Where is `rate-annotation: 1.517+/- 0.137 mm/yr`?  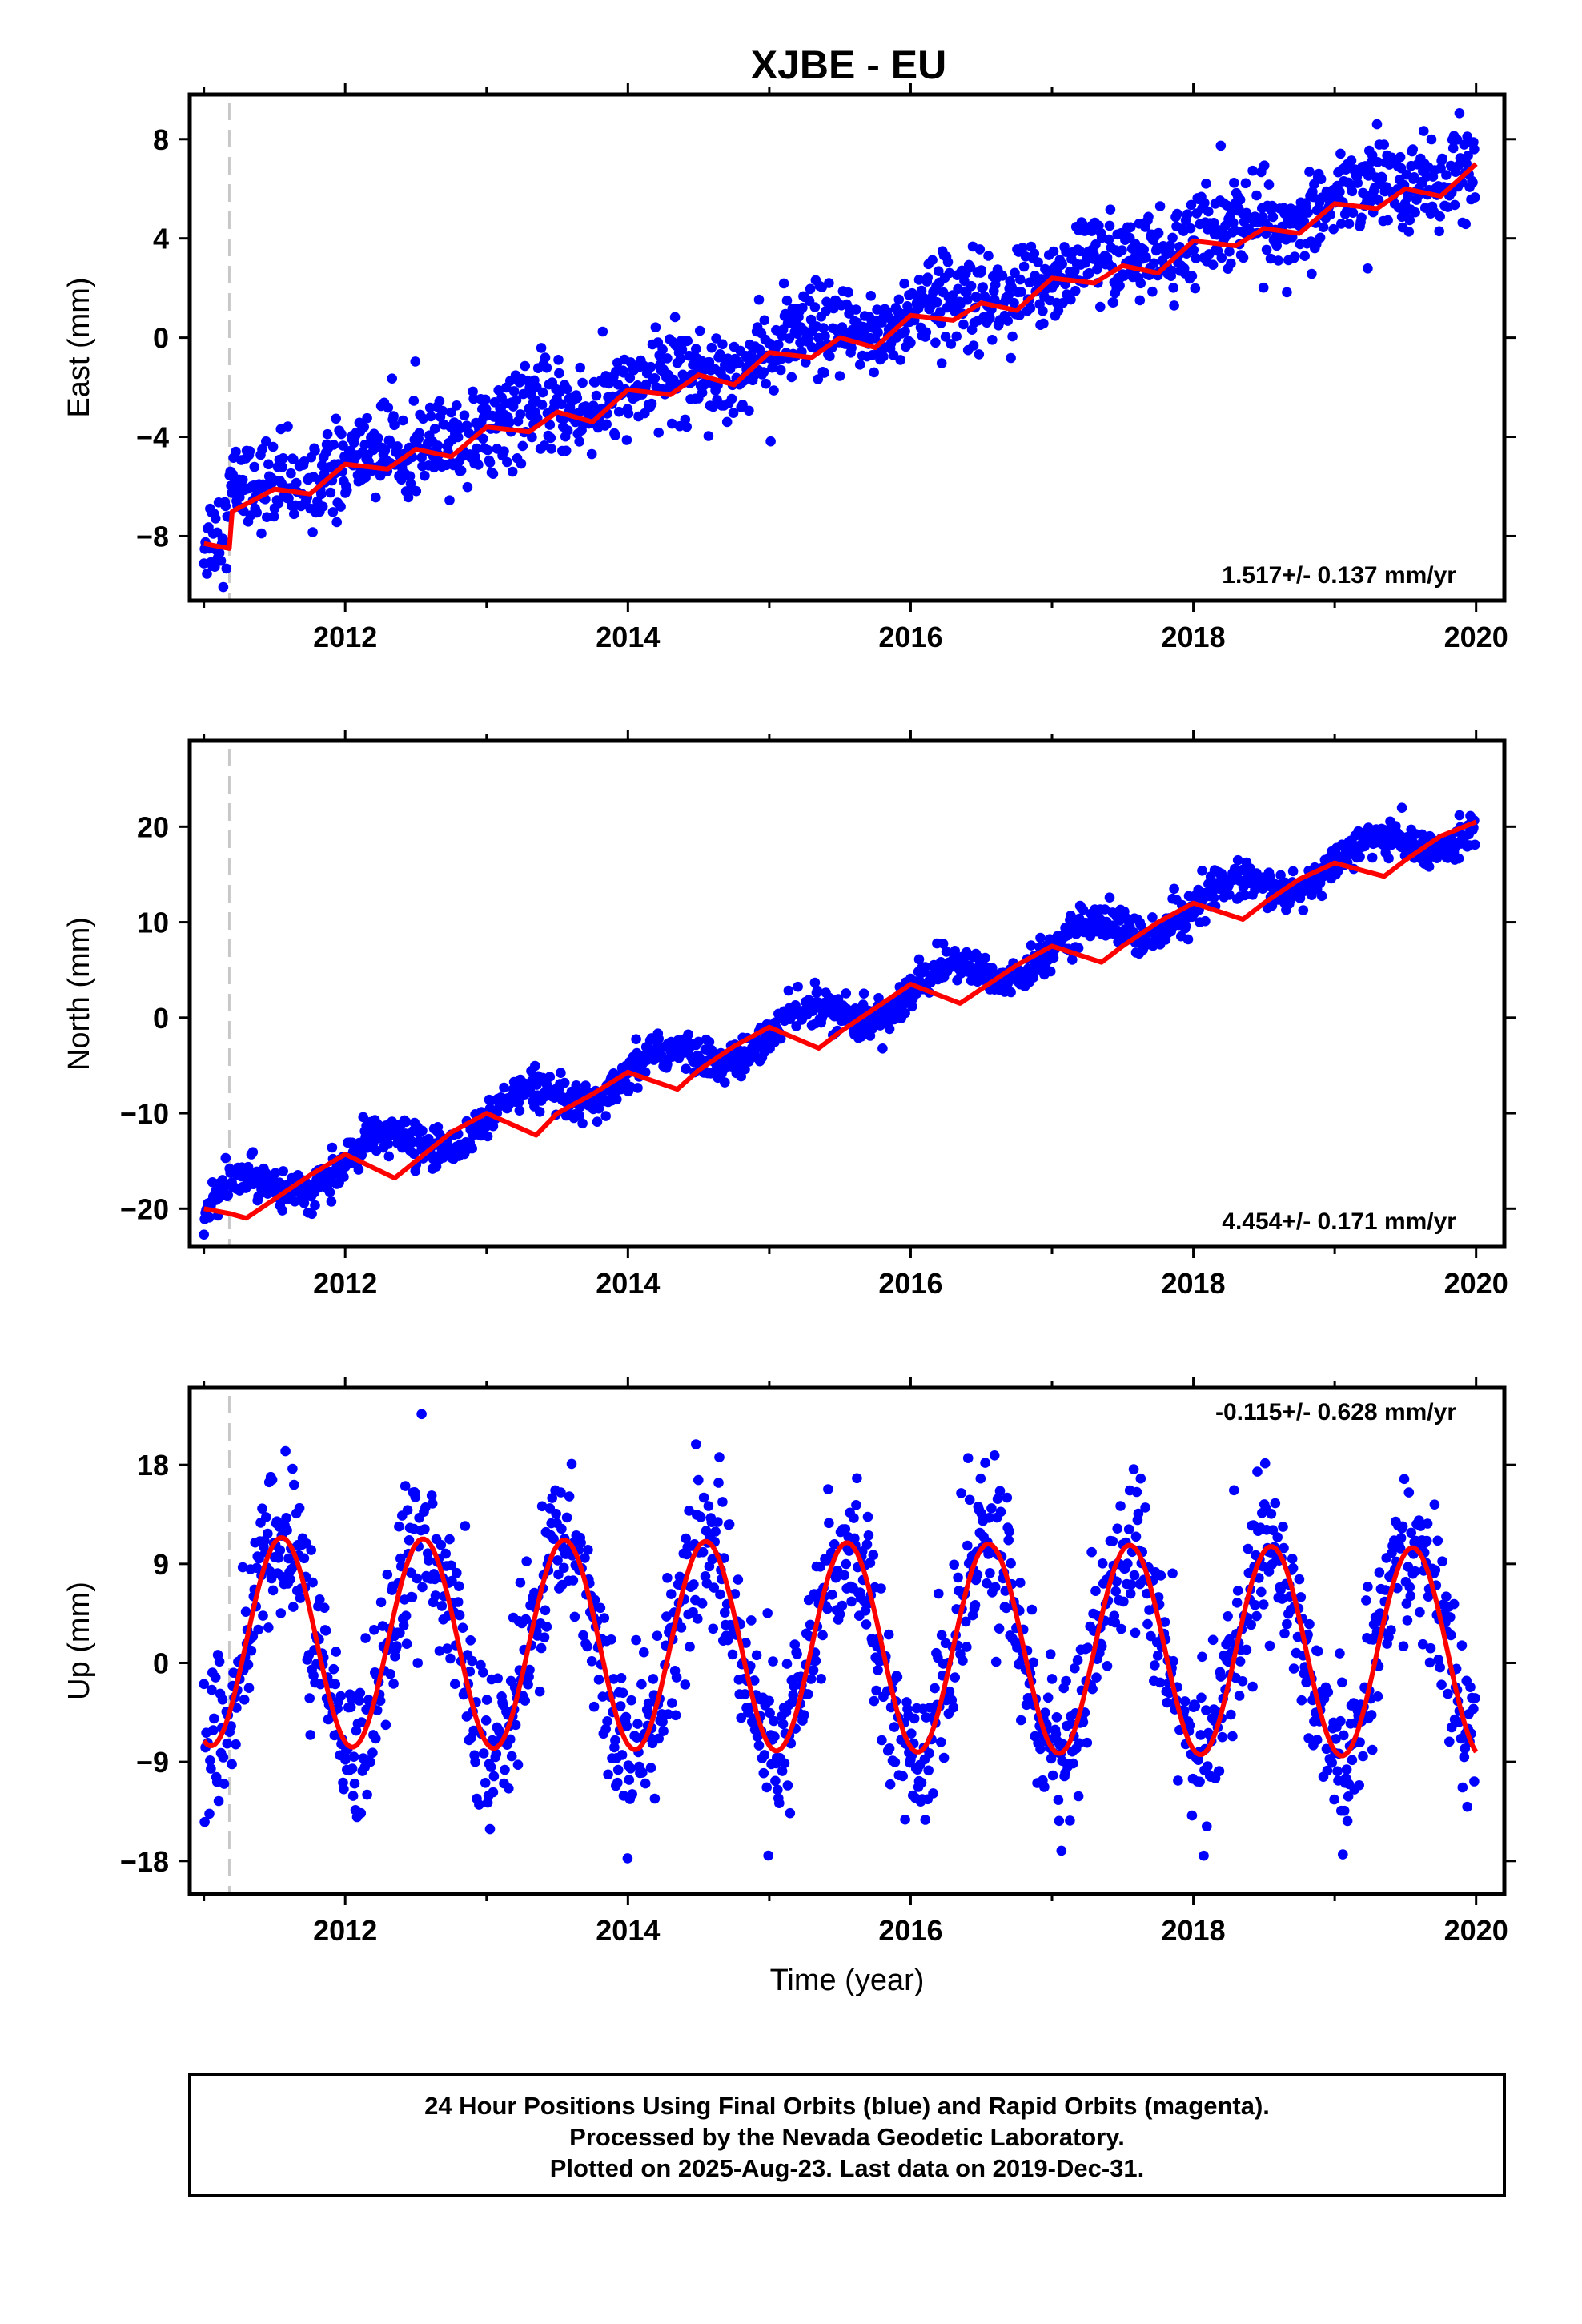 rate-annotation: 1.517+/- 0.137 mm/yr is located at coordinates (1339, 575).